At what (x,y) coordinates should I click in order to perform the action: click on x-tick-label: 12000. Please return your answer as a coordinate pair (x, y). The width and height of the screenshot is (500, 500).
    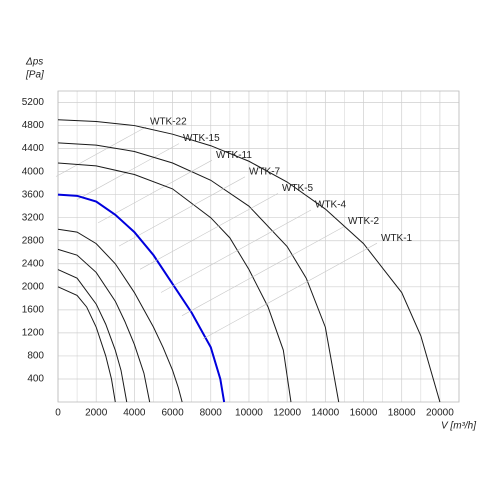
    Looking at the image, I should click on (287, 413).